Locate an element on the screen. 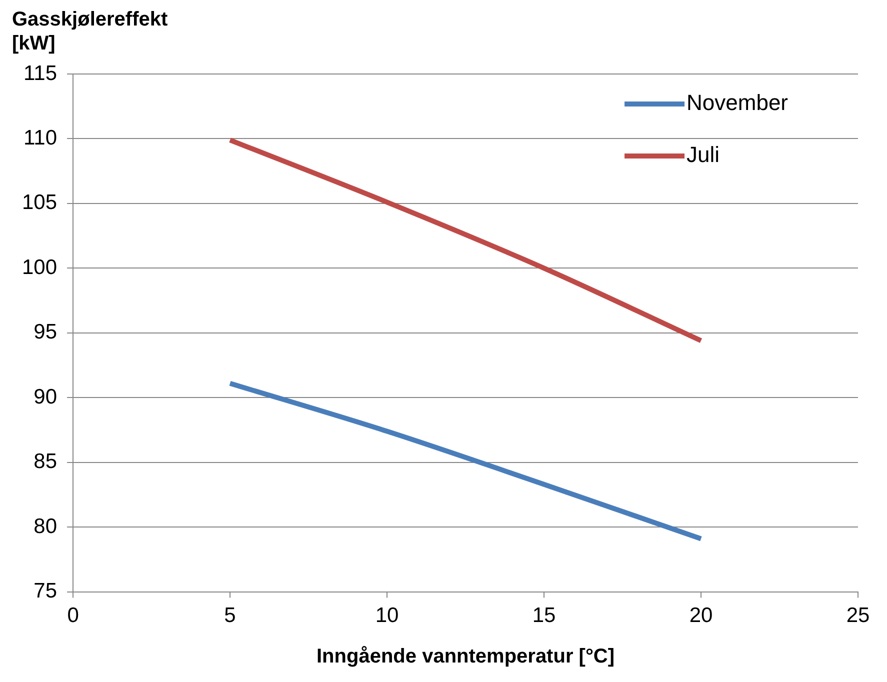  y-tick-label: 90 is located at coordinates (46, 396).